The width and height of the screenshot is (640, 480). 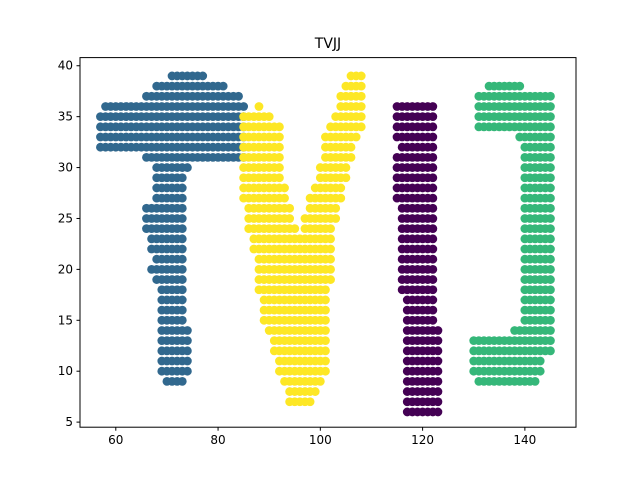 What do you see at coordinates (65, 117) in the screenshot?
I see `y-tick-label: 35` at bounding box center [65, 117].